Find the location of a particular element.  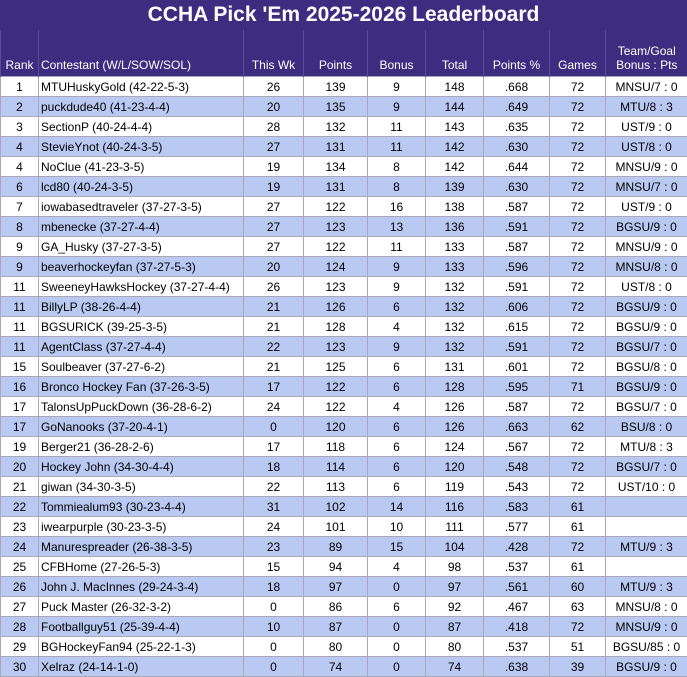

table-cell: 134 is located at coordinates (336, 167).